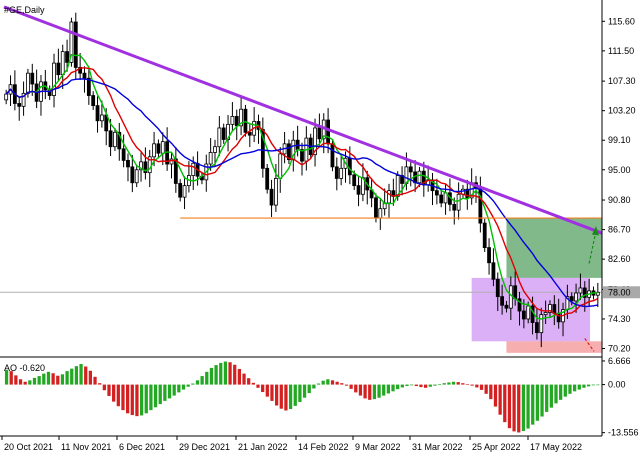 This screenshot has width=640, height=462. Describe the element at coordinates (622, 111) in the screenshot. I see `price-axis-label: 103.20` at that location.